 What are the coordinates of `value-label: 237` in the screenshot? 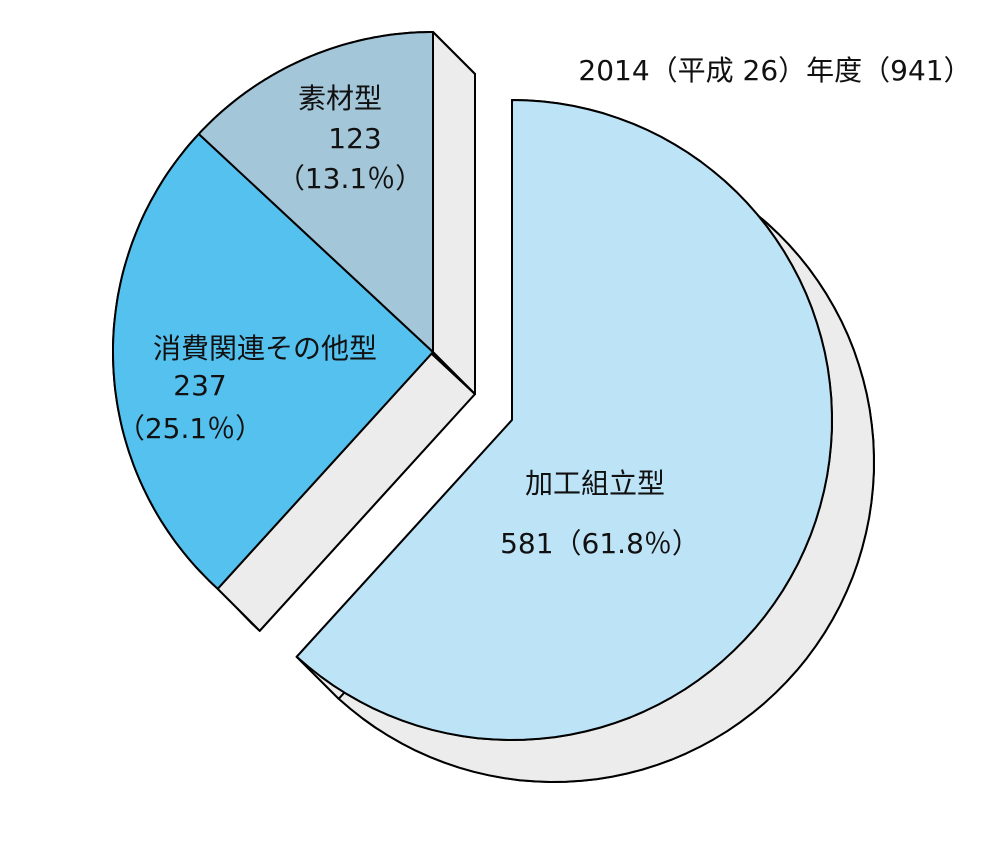 It's located at (199, 385).